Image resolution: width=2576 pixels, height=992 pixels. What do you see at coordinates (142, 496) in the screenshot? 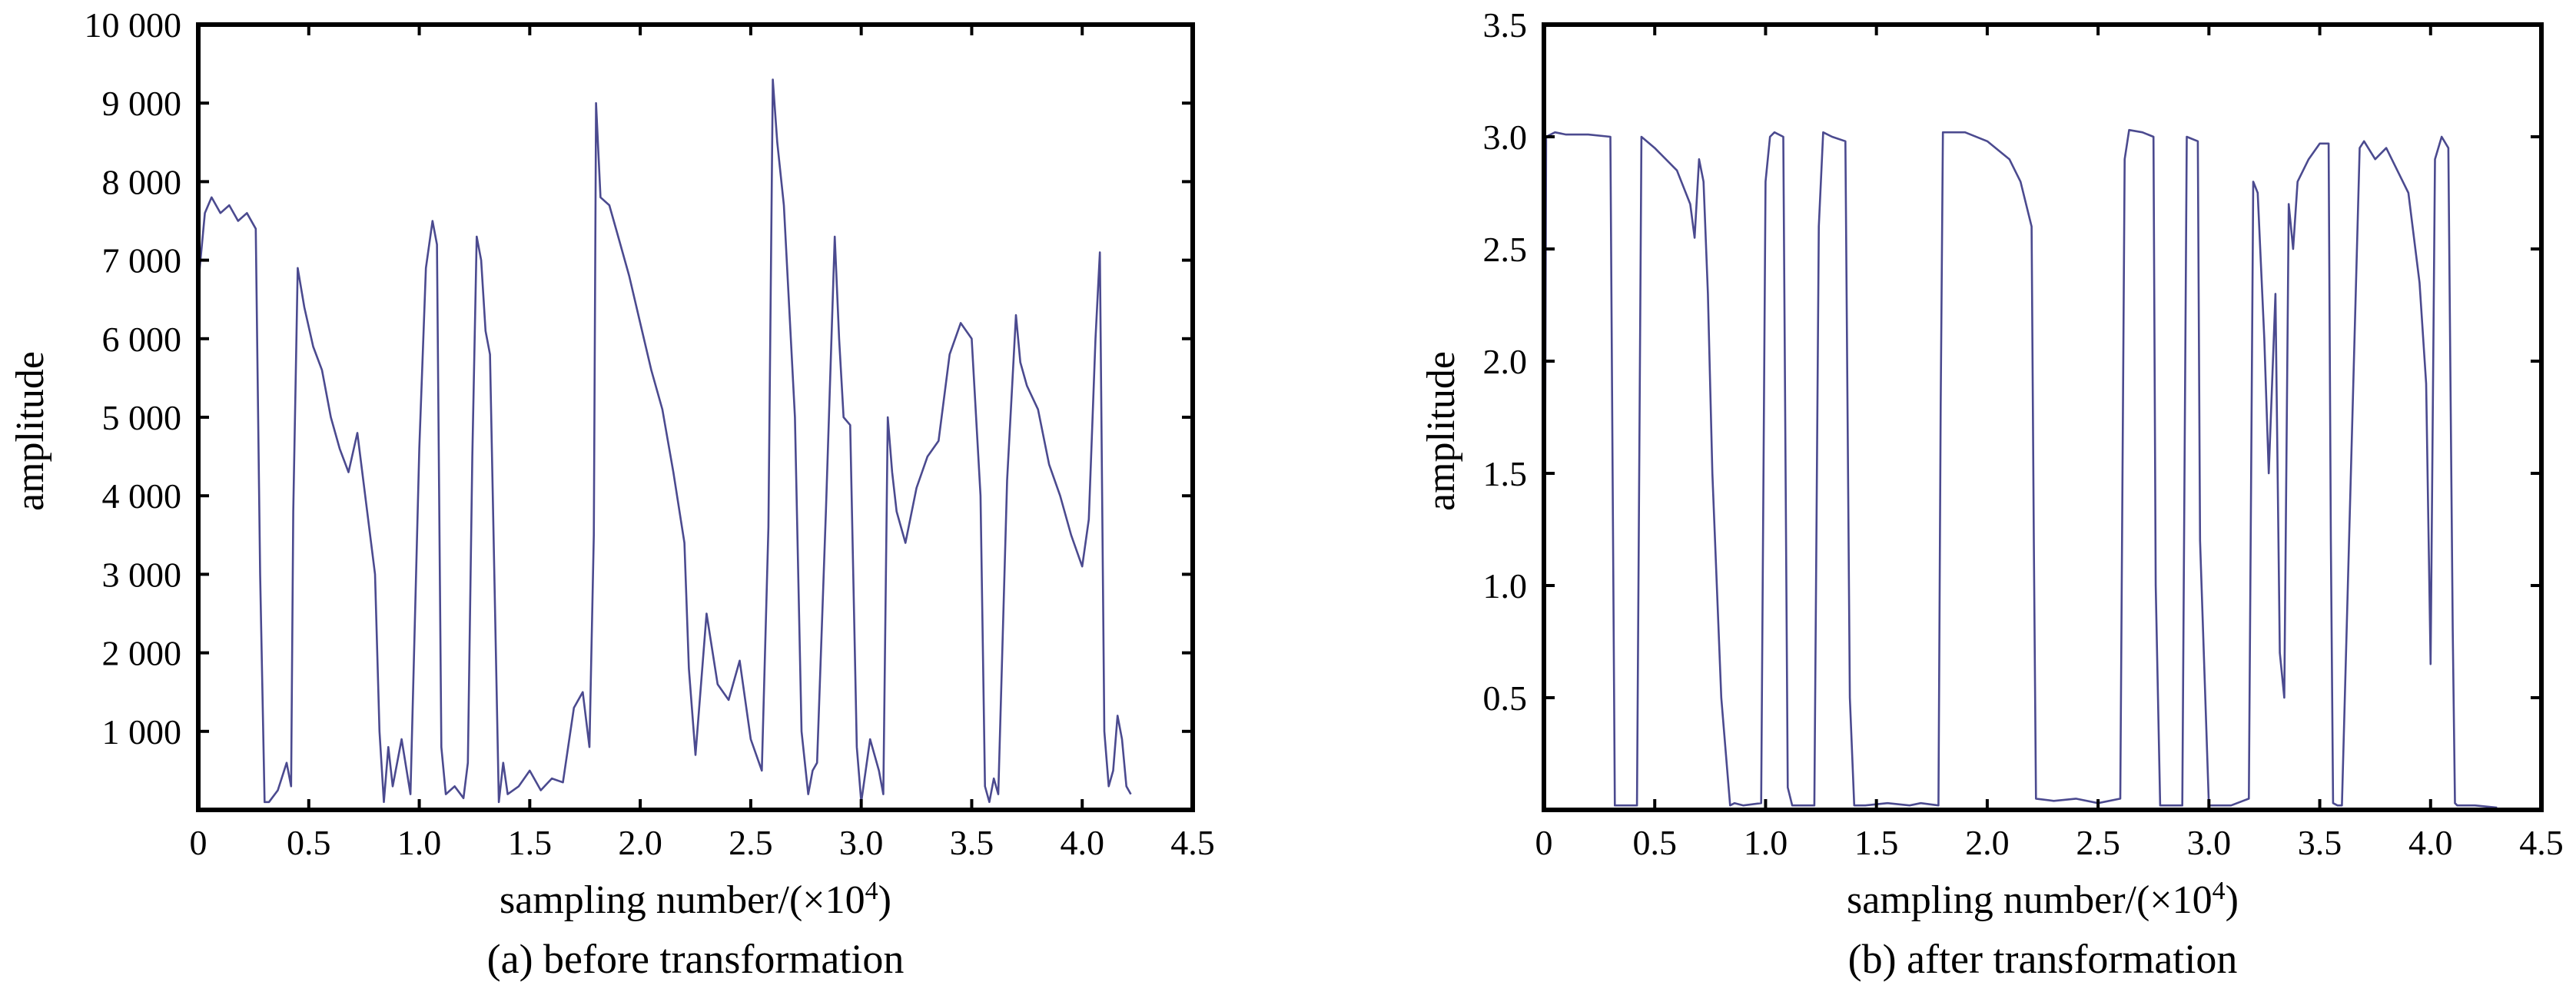
I see `y-tick-label: 4 000` at bounding box center [142, 496].